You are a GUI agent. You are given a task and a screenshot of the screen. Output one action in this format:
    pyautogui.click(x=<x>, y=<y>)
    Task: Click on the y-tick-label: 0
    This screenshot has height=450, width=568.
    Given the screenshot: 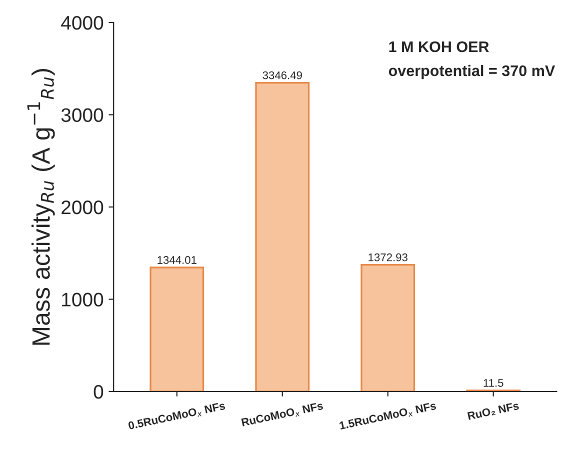 What is the action you would take?
    pyautogui.click(x=99, y=391)
    